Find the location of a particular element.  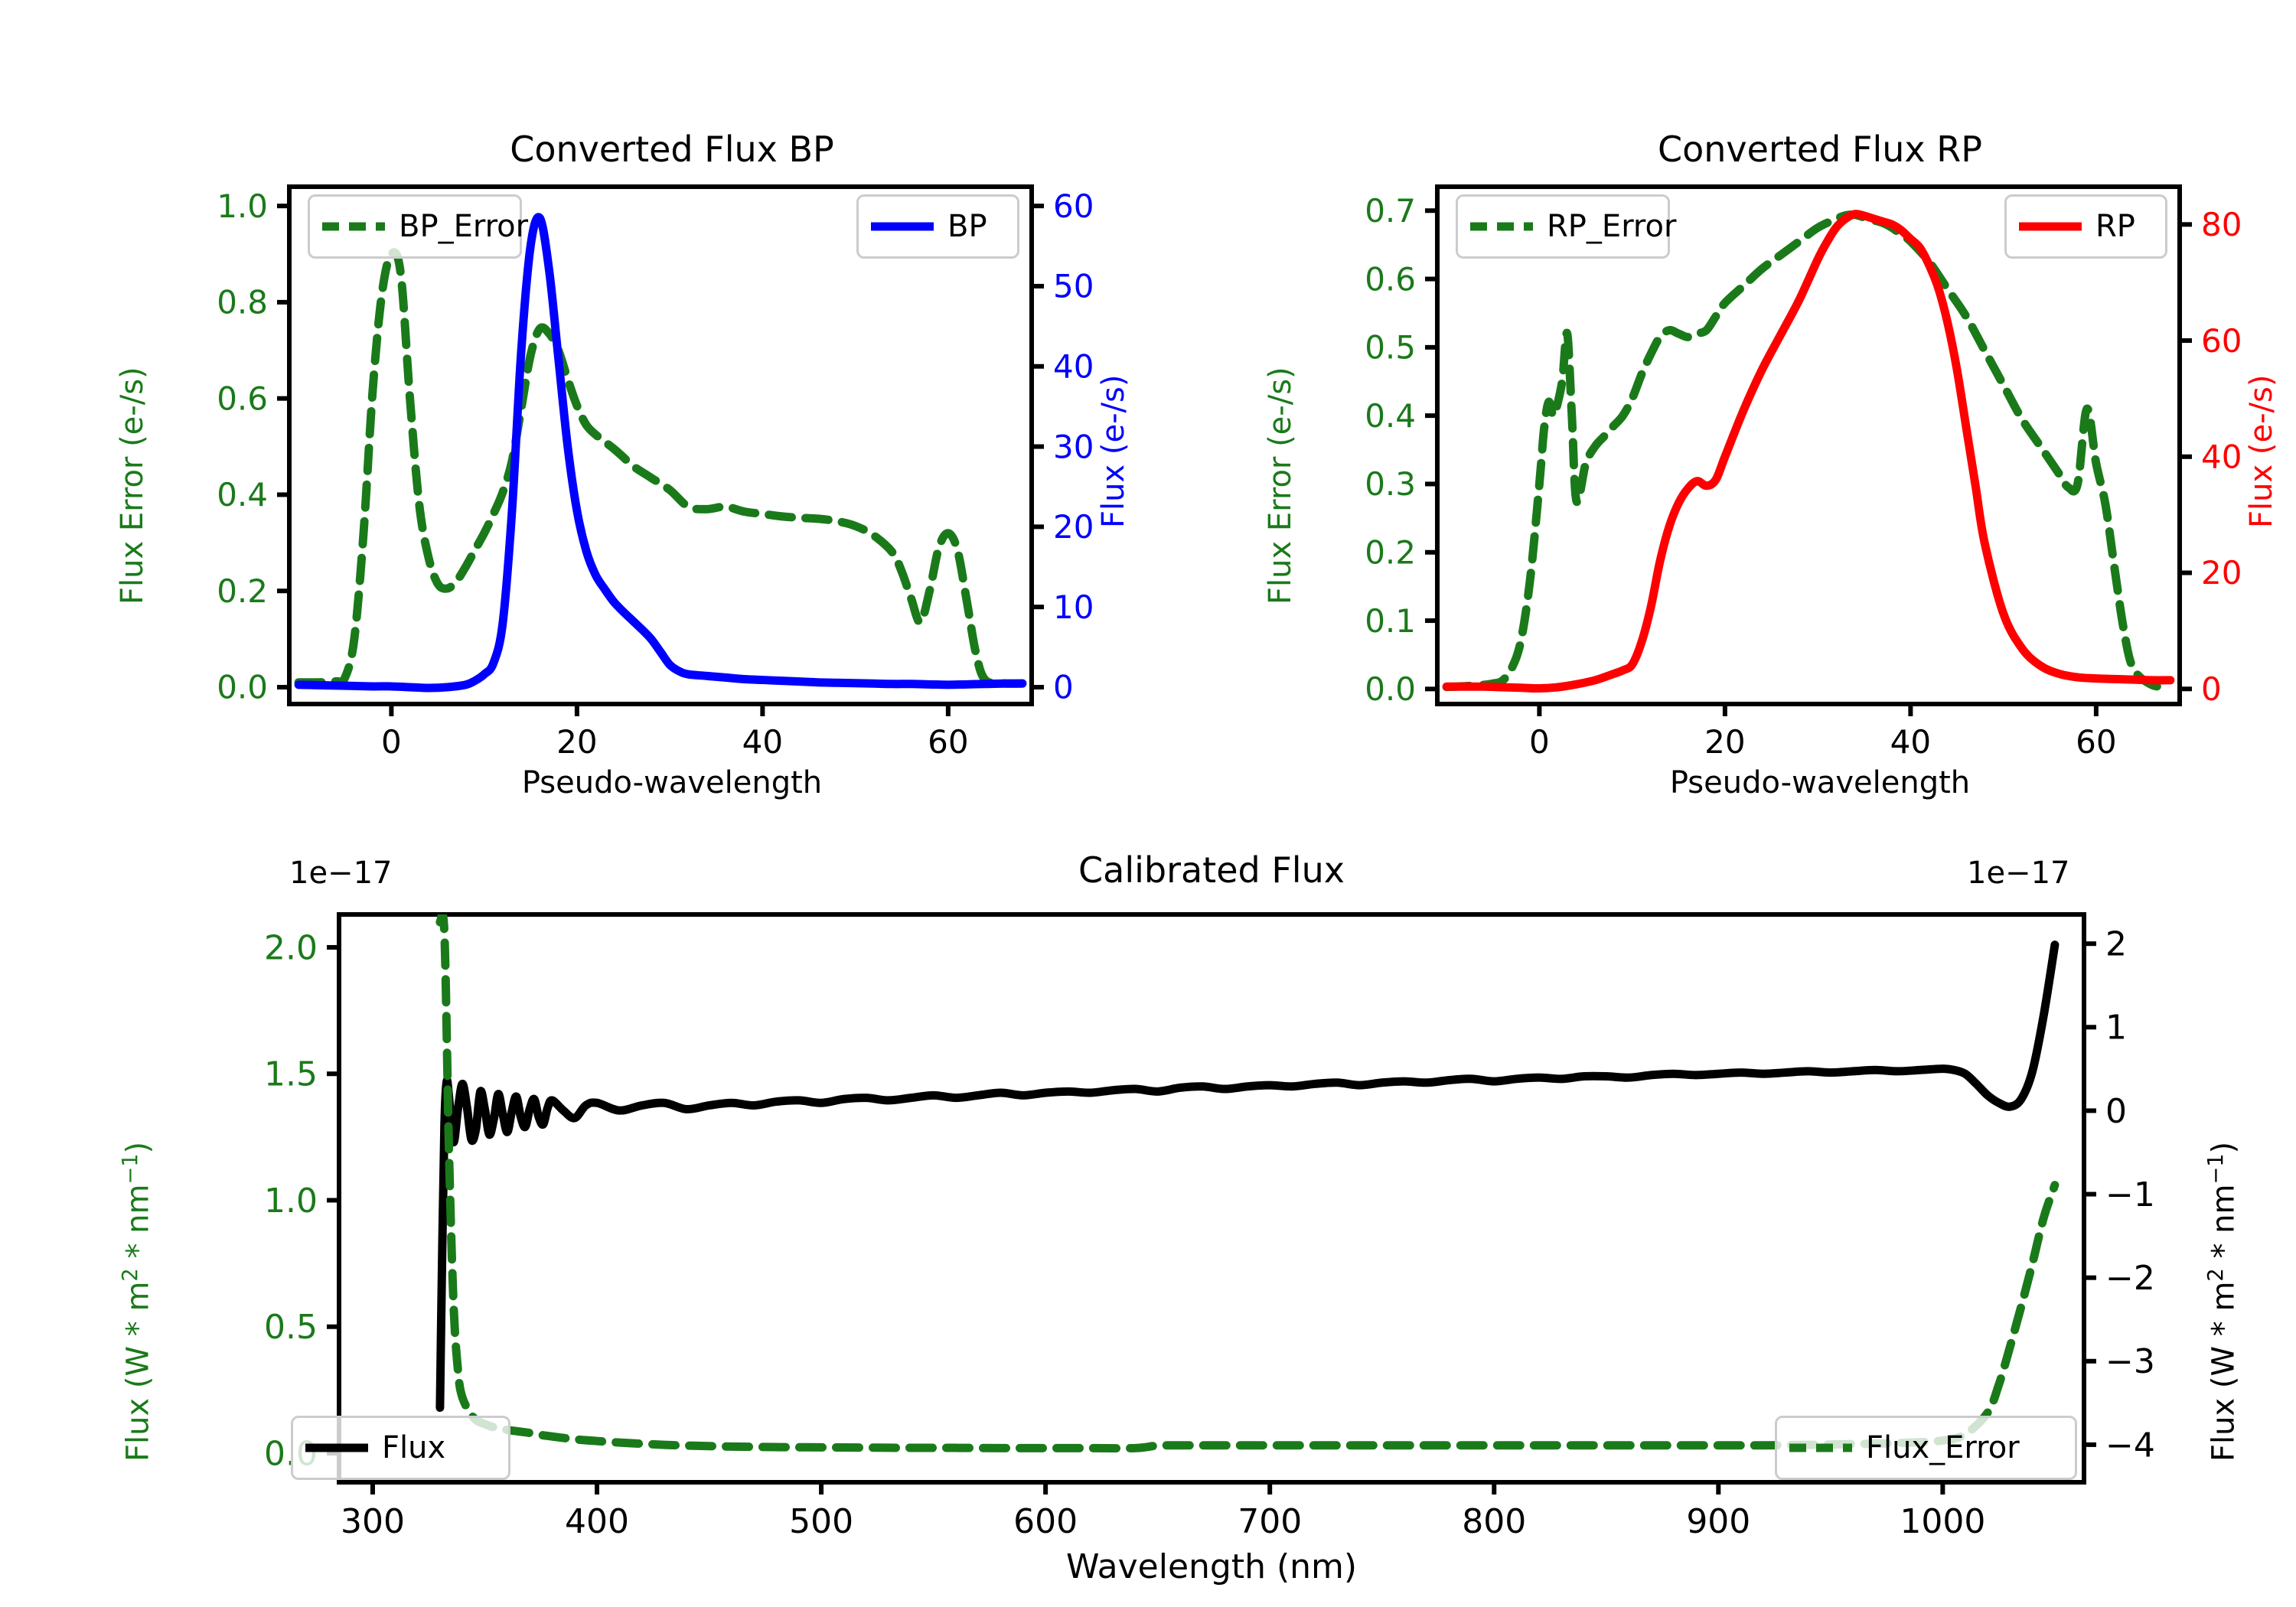

rp-legend-error-swatch is located at coordinates (1501, 226).